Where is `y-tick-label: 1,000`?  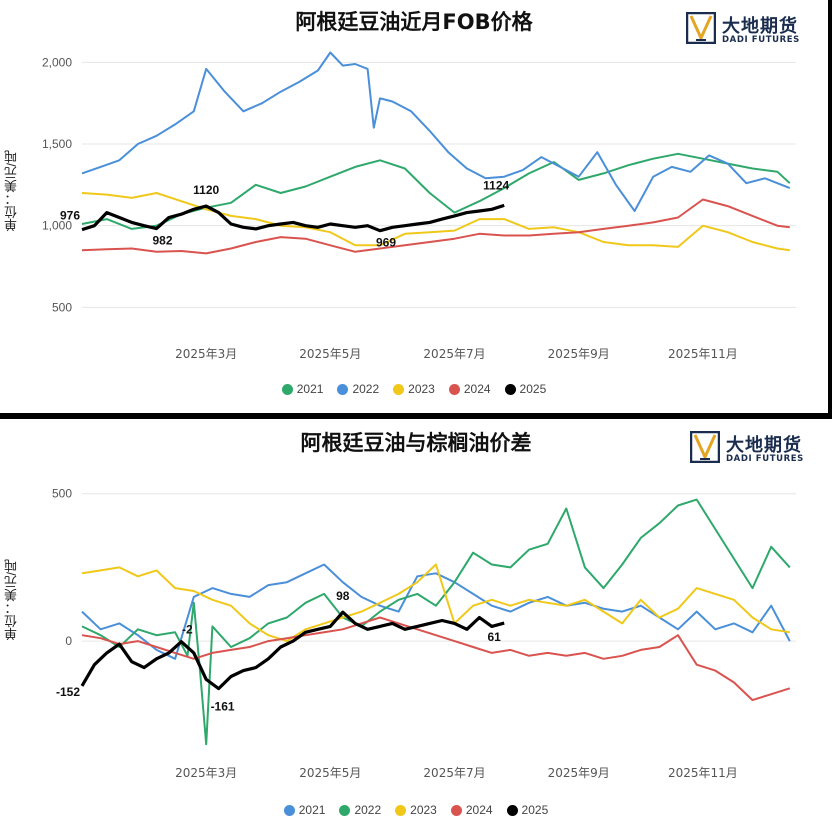 y-tick-label: 1,000 is located at coordinates (57, 226).